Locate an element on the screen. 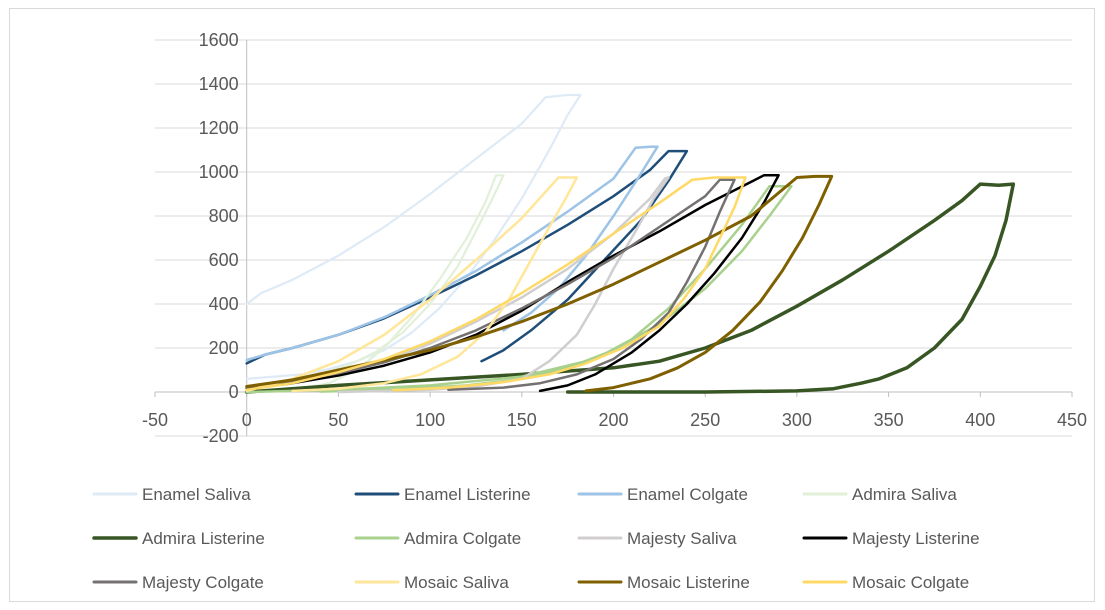 The height and width of the screenshot is (610, 1105). x-tick-label: 150 is located at coordinates (522, 420).